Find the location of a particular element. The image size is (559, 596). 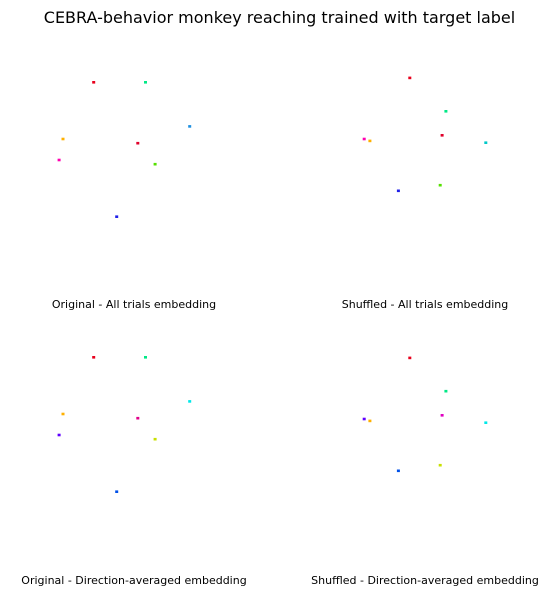

panel-title: Original - All trials embedding is located at coordinates (134, 304).